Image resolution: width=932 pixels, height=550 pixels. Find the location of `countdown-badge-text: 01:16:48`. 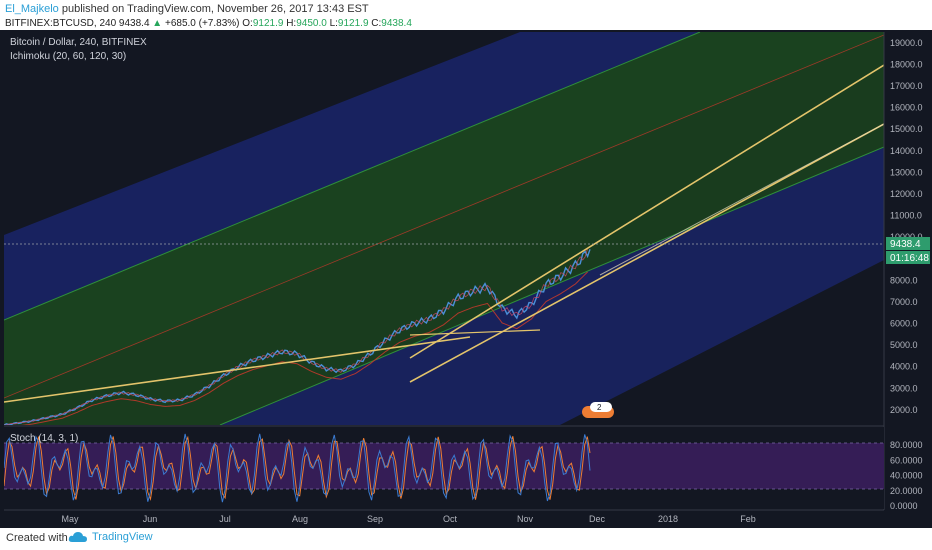

countdown-badge-text: 01:16:48 is located at coordinates (909, 258).